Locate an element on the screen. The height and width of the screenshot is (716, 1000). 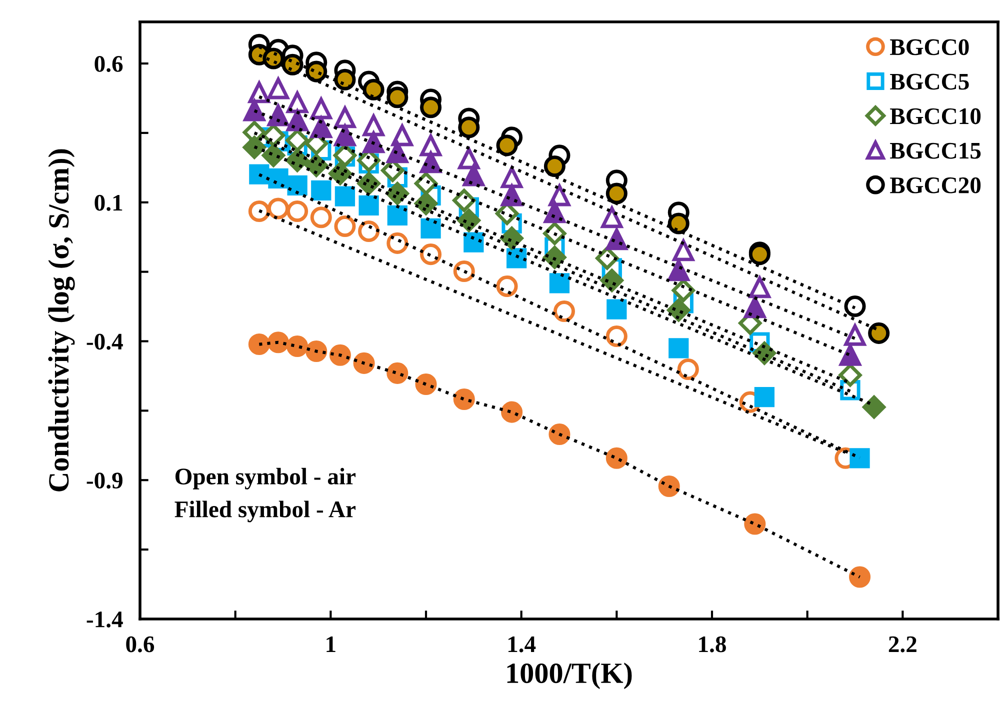
y-tick-label: -1.4 is located at coordinates (104, 620).